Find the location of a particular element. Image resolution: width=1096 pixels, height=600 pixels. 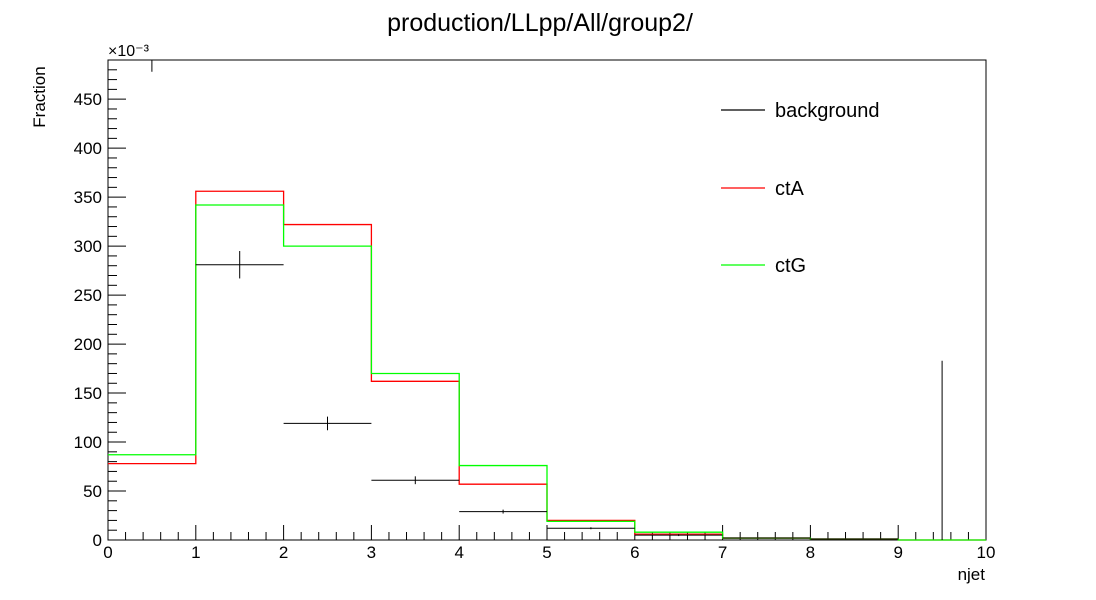

x-tick-label: 8 is located at coordinates (810, 552).